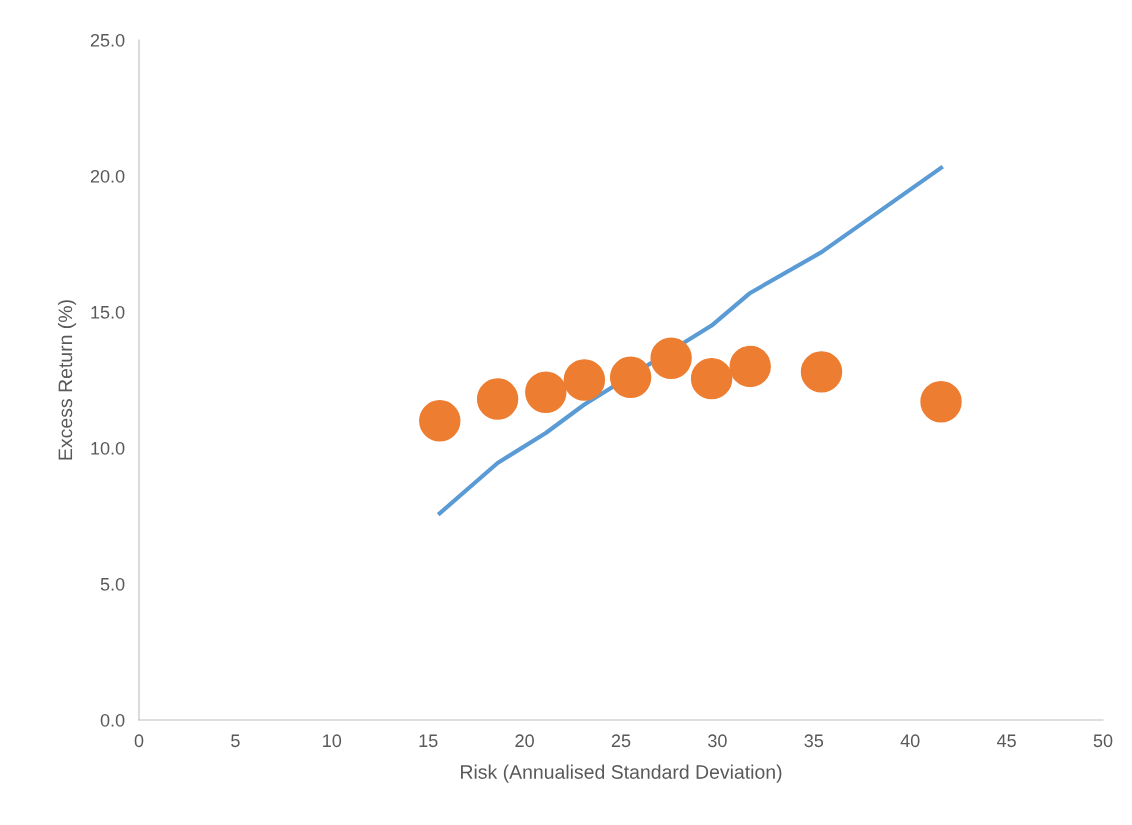  Describe the element at coordinates (139, 741) in the screenshot. I see `x-tick-label: 0` at that location.